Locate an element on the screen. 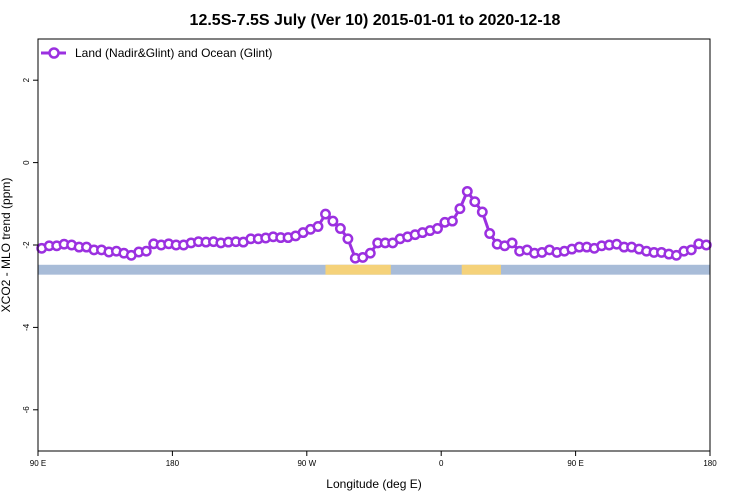 This screenshot has width=750, height=500. legend: Land (Nadir&Glint) and Ocean (Glint) is located at coordinates (156, 53).